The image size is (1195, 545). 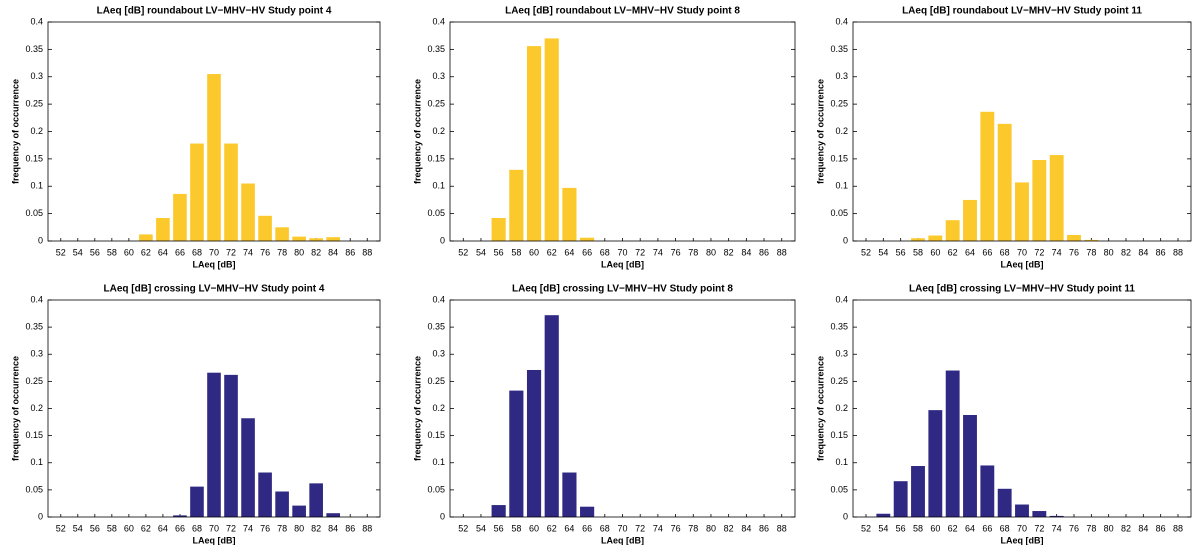 What do you see at coordinates (248, 528) in the screenshot?
I see `x-tick-label: 74` at bounding box center [248, 528].